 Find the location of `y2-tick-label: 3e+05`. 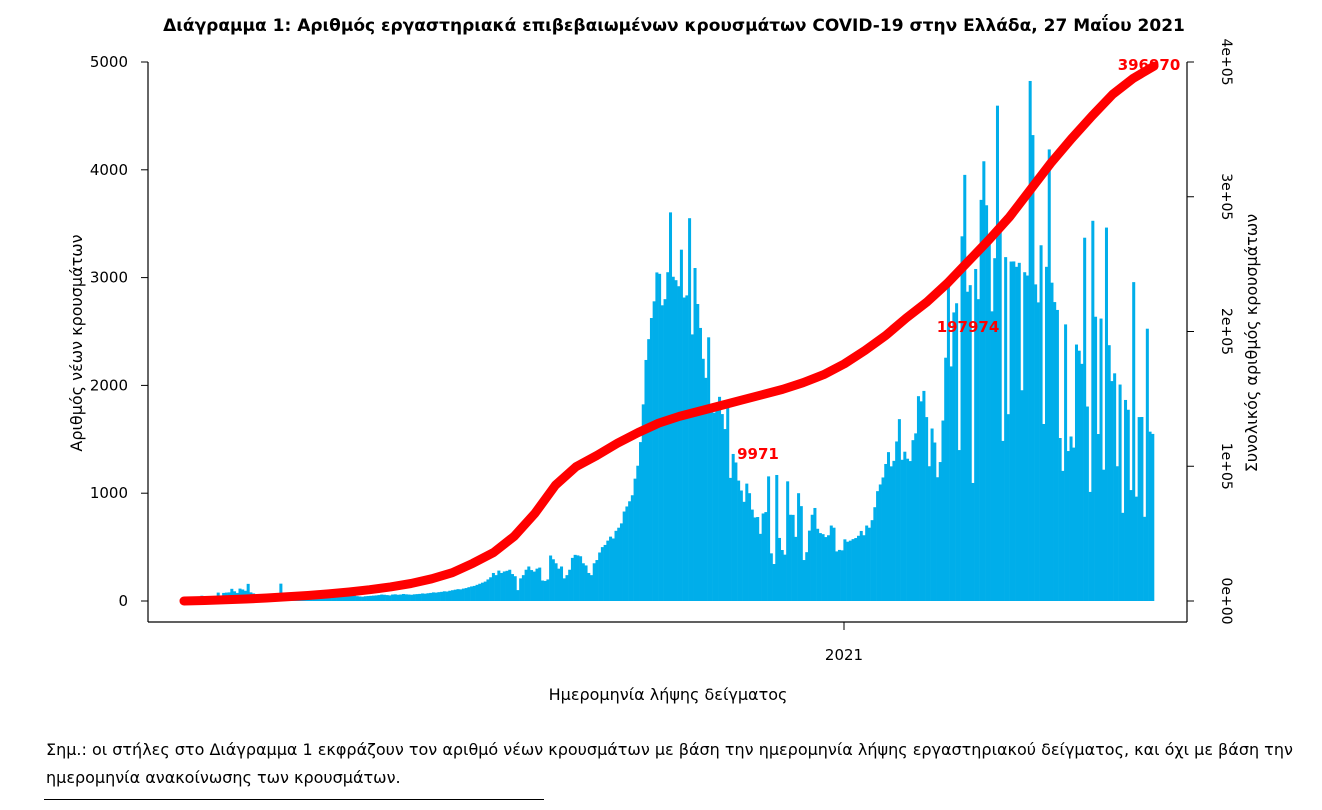

y2-tick-label: 3e+05 is located at coordinates (1226, 196).